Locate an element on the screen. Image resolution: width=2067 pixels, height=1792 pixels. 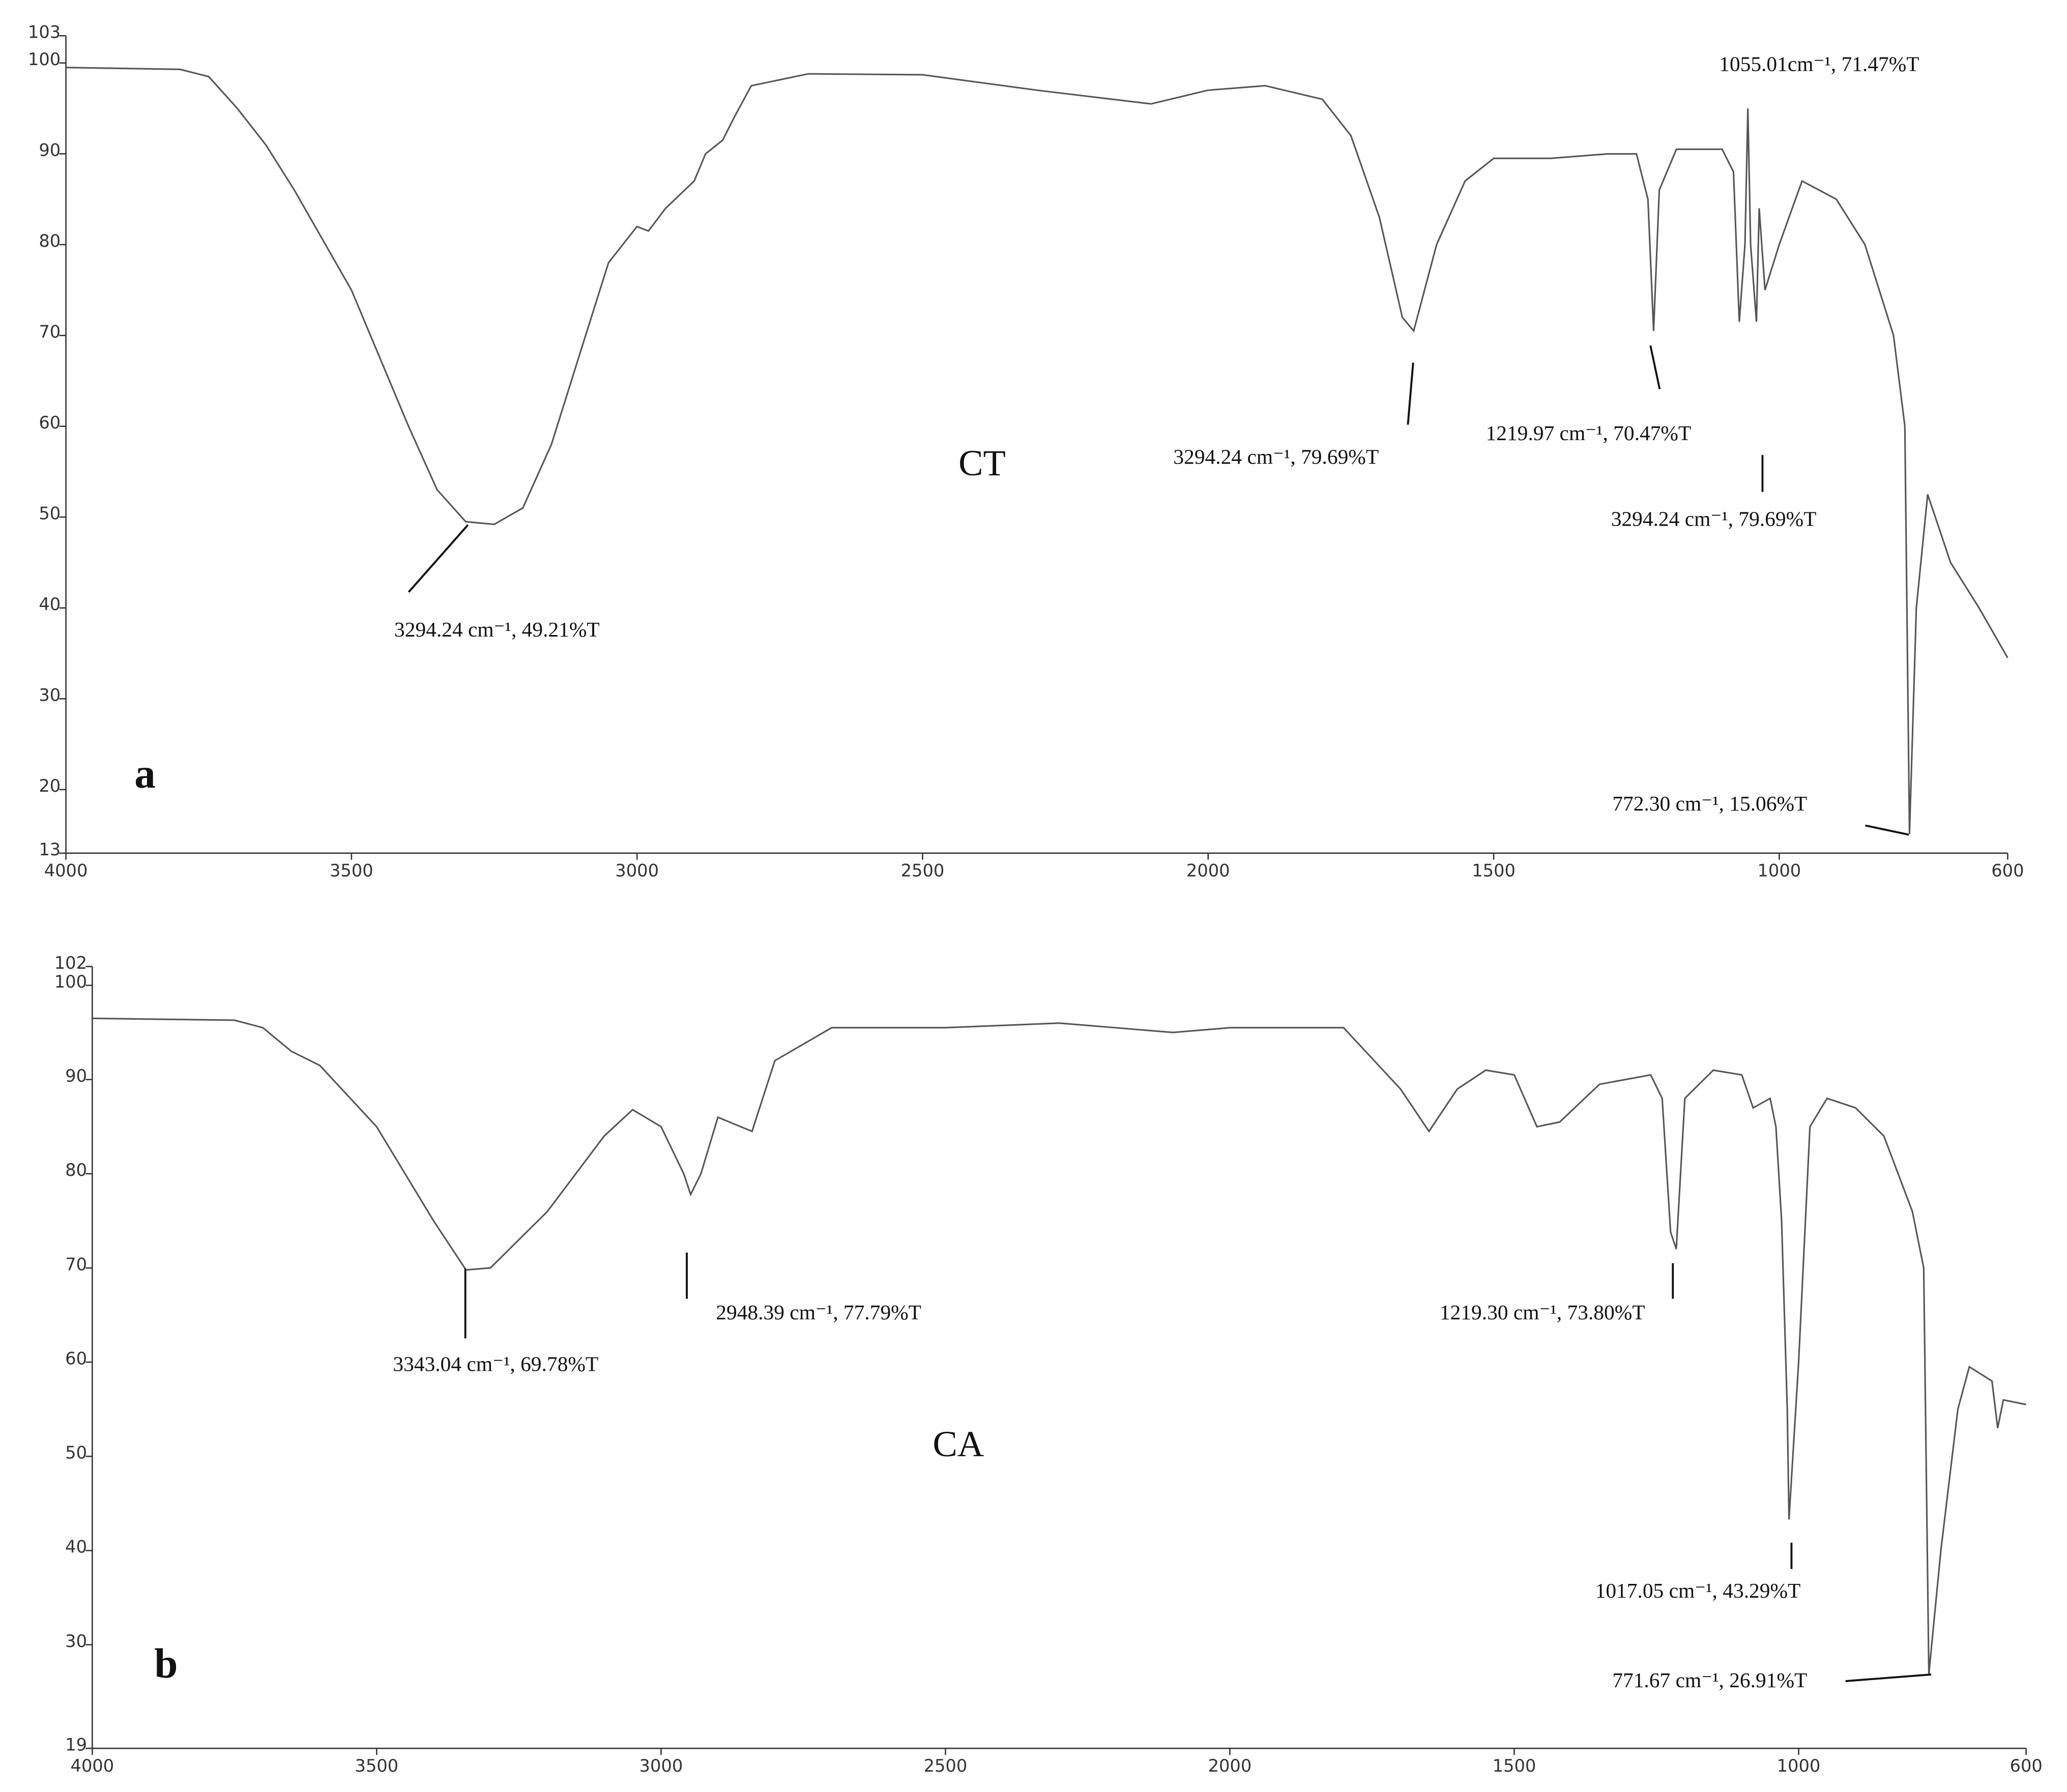
annotation: 3294.24 cm⁻¹, 49.21%T is located at coordinates (497, 629).